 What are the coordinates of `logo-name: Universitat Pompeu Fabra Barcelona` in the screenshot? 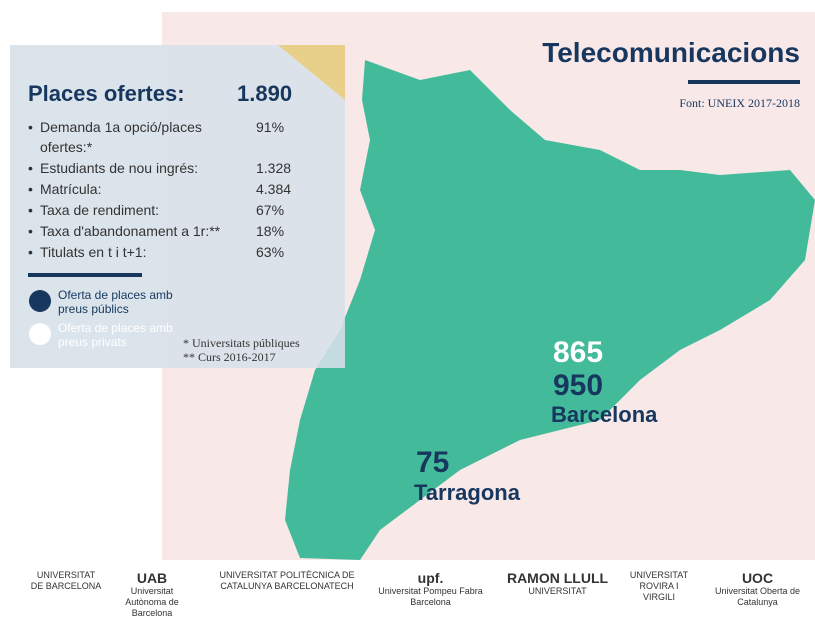 It's located at (430, 596).